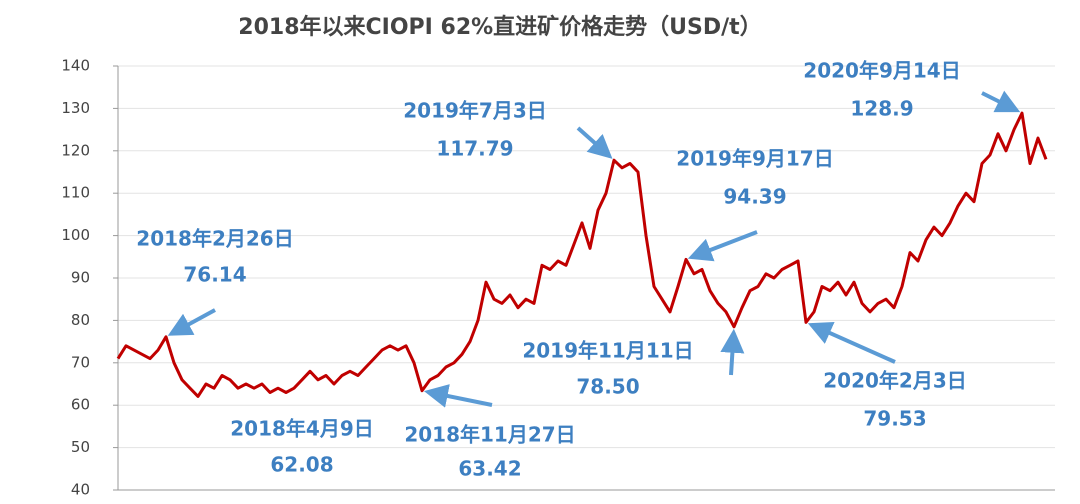 This screenshot has width=1080, height=504. I want to click on annotation-value: 76.14, so click(214, 275).